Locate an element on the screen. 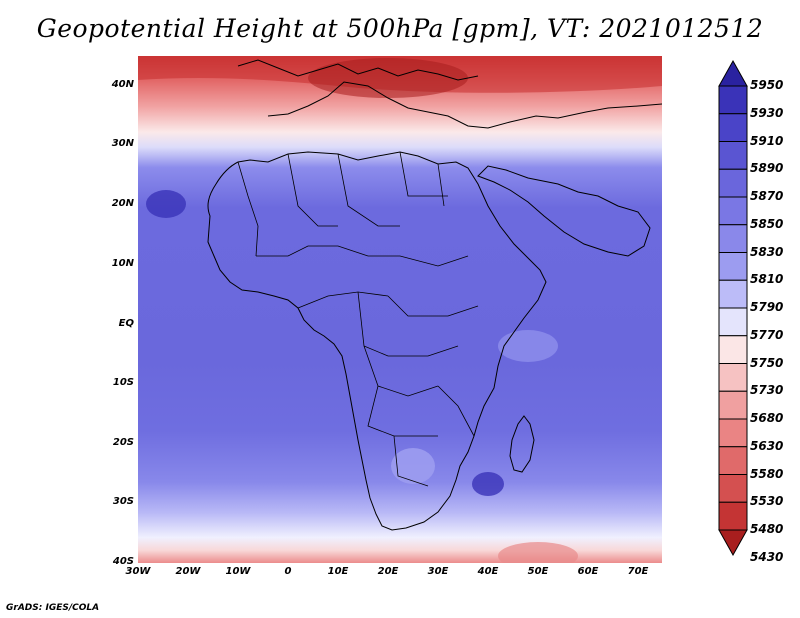 The height and width of the screenshot is (618, 800). lon-label-20e: 20E is located at coordinates (388, 571).